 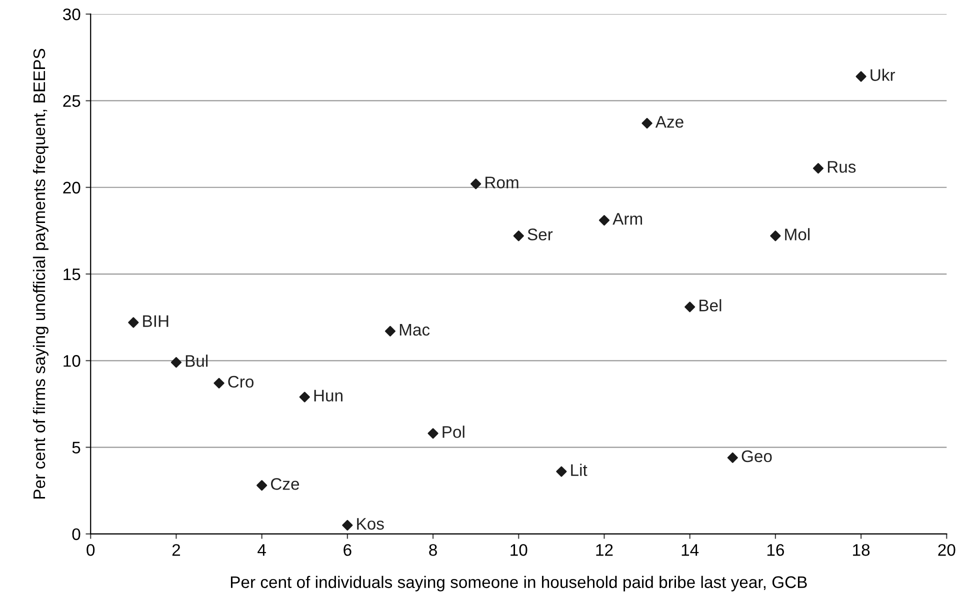 I want to click on annotation: Bul, so click(x=197, y=360).